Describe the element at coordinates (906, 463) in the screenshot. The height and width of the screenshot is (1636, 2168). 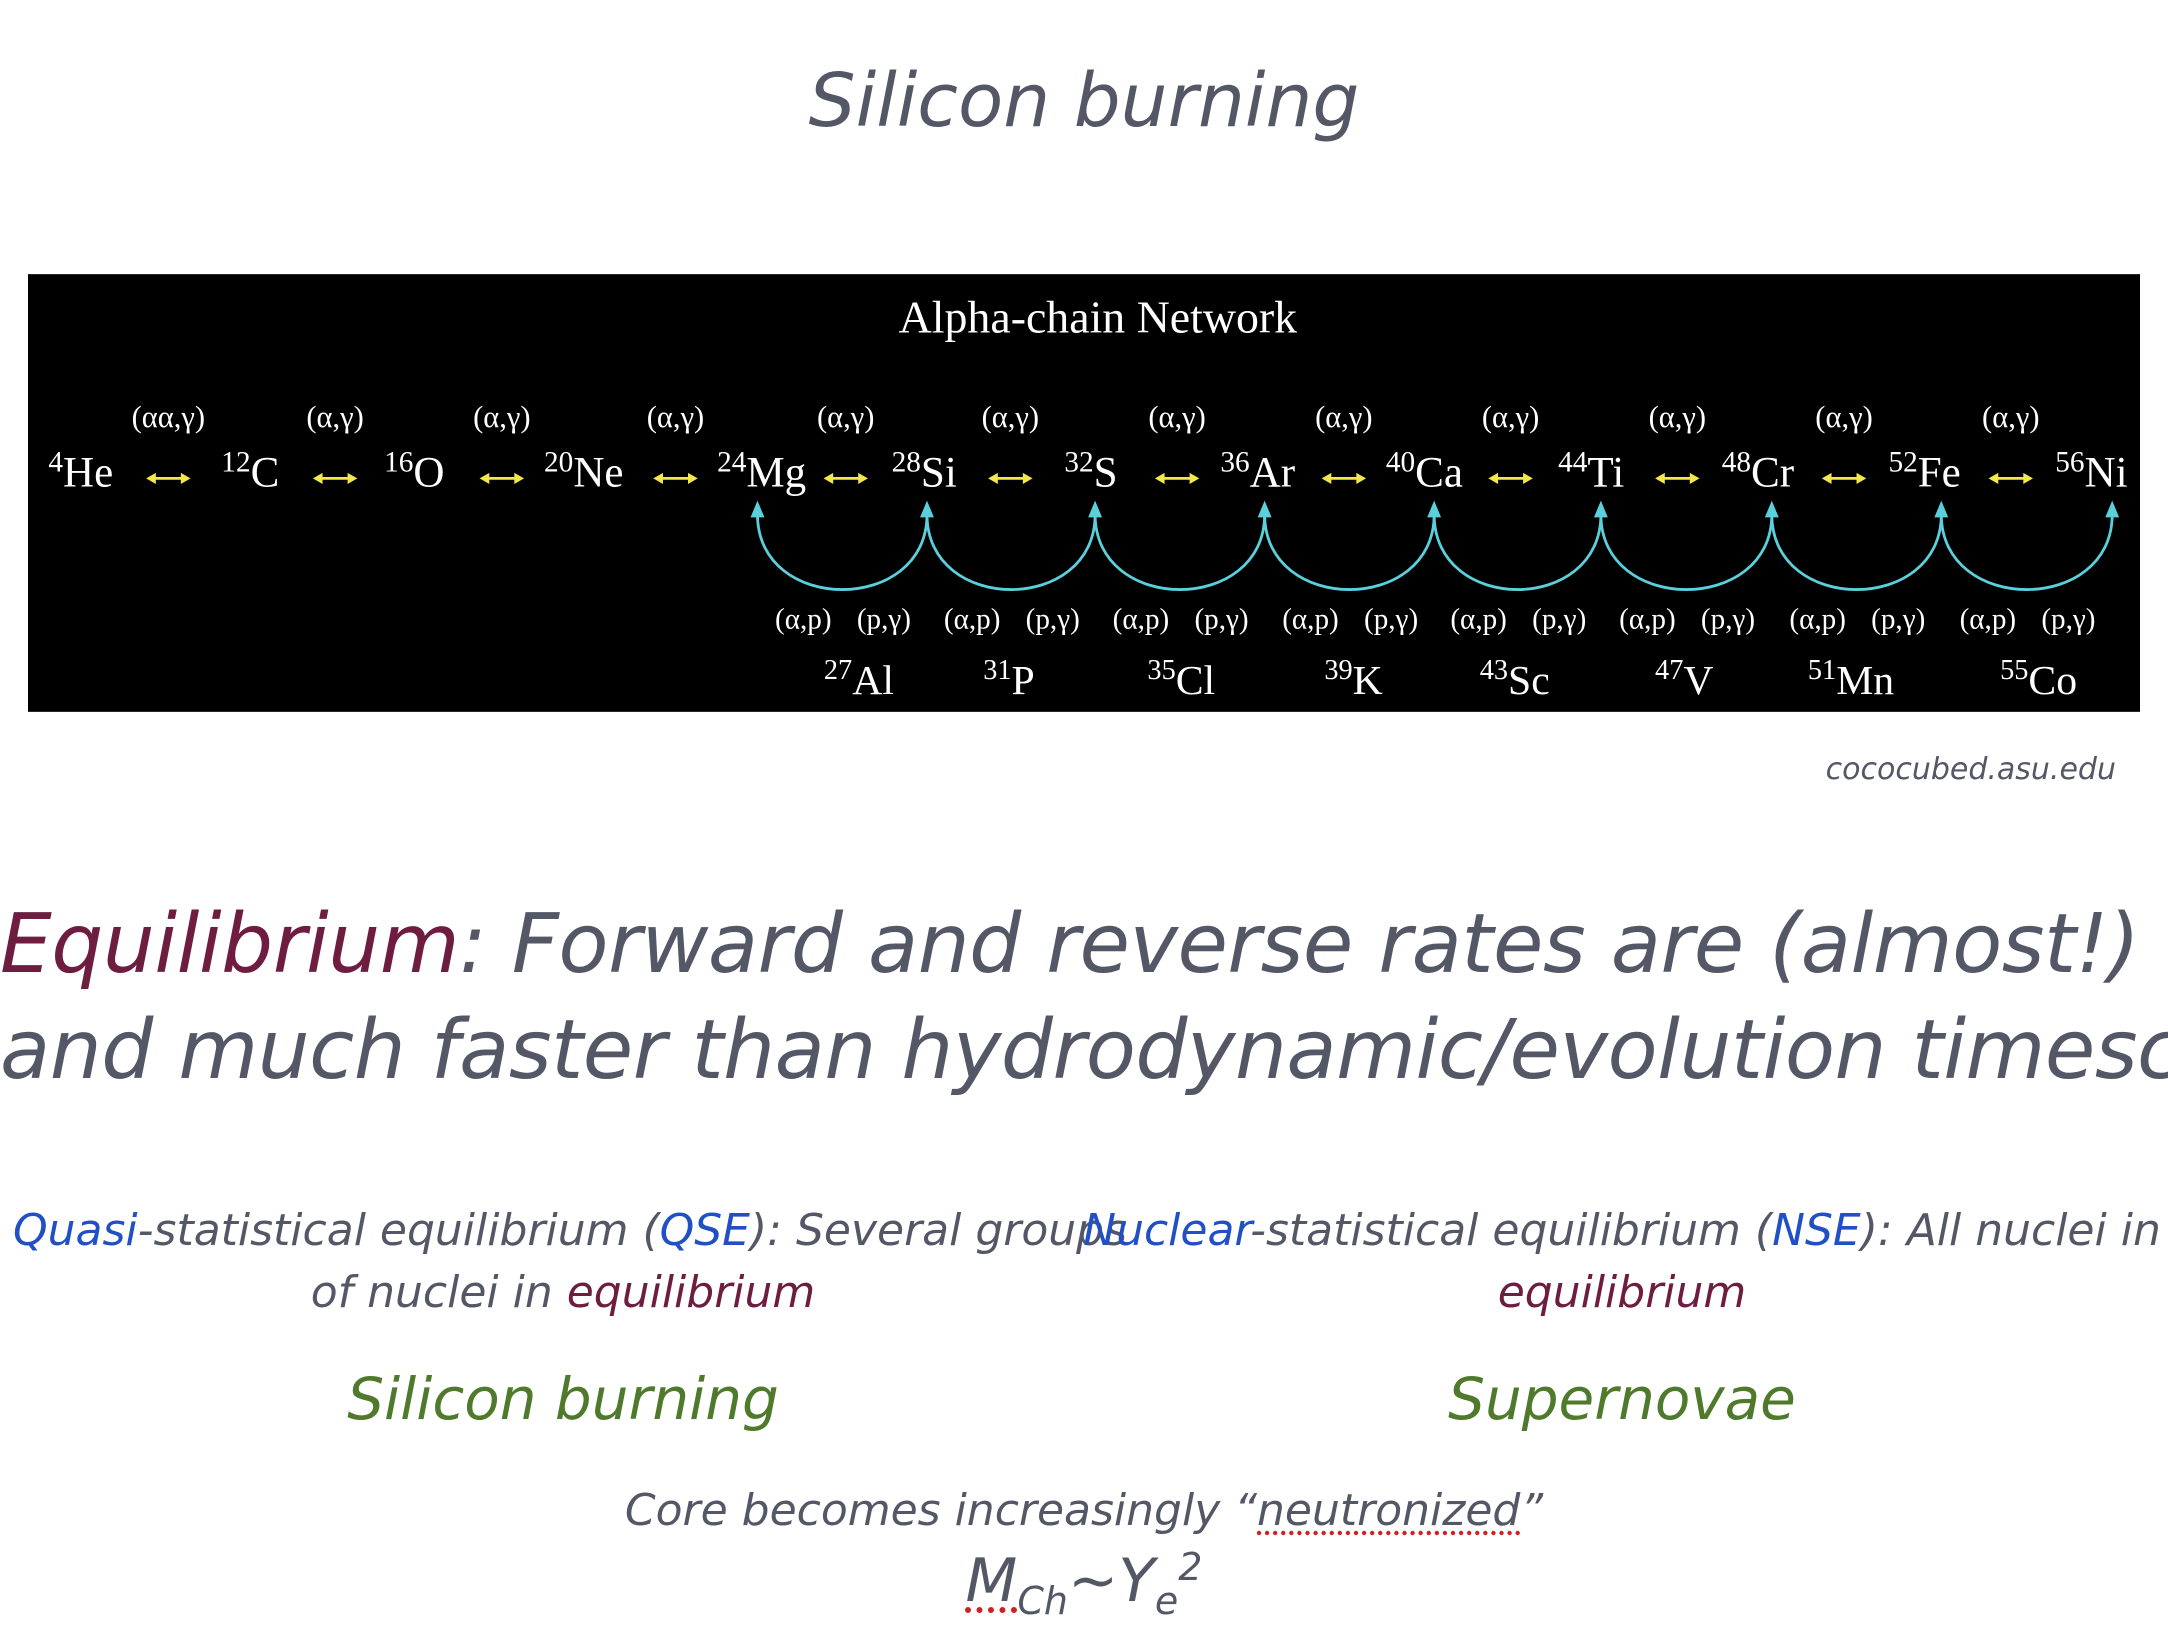
I see `mass-number: 28` at that location.